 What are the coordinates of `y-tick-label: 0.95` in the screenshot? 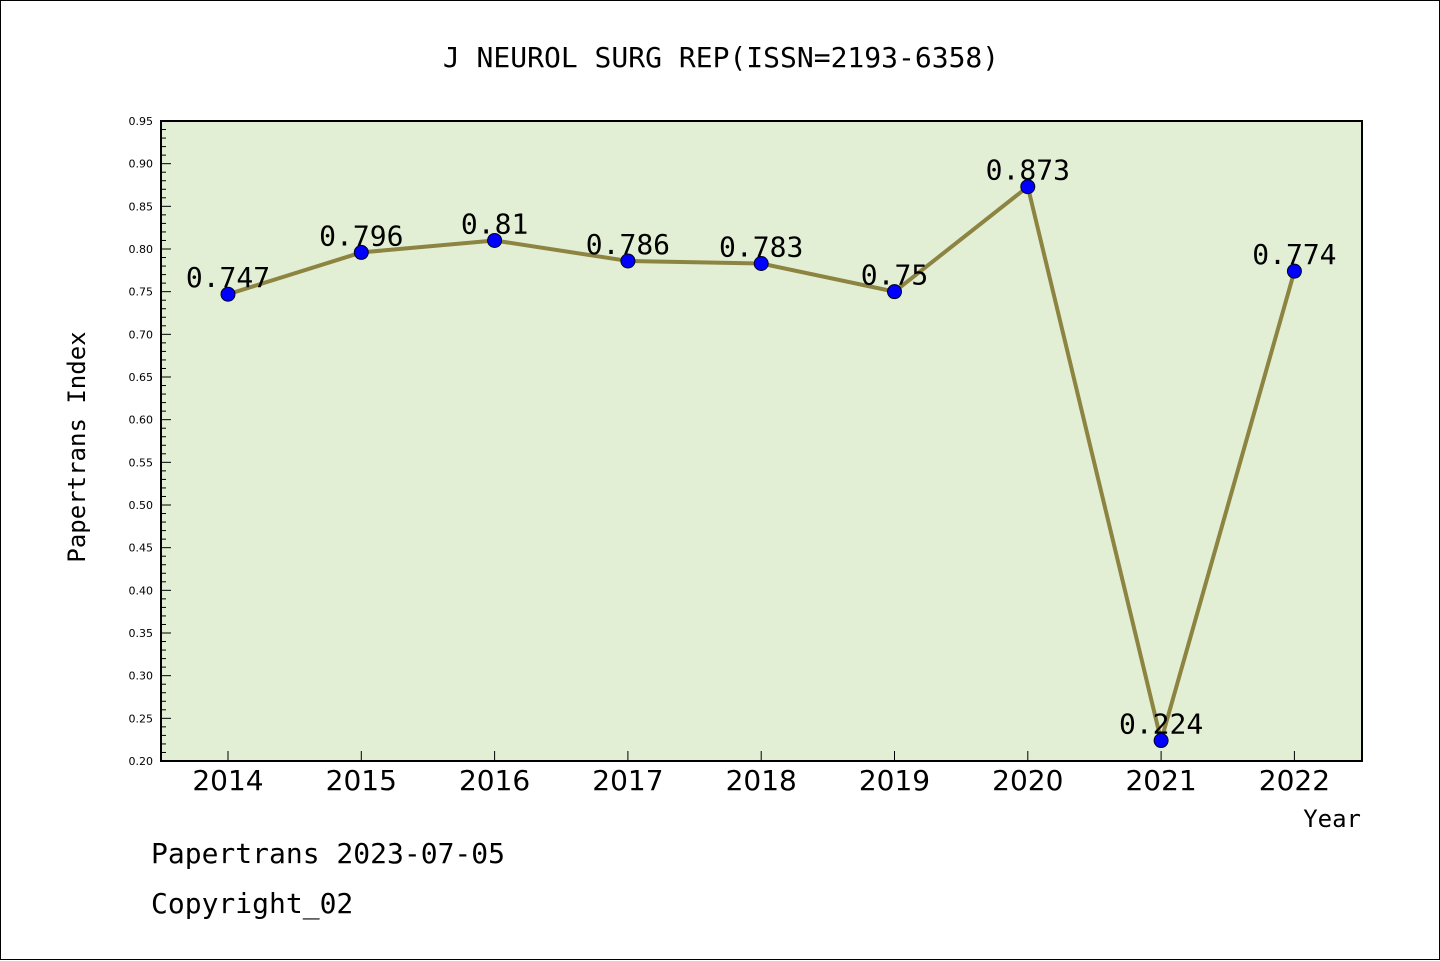 It's located at (141, 121).